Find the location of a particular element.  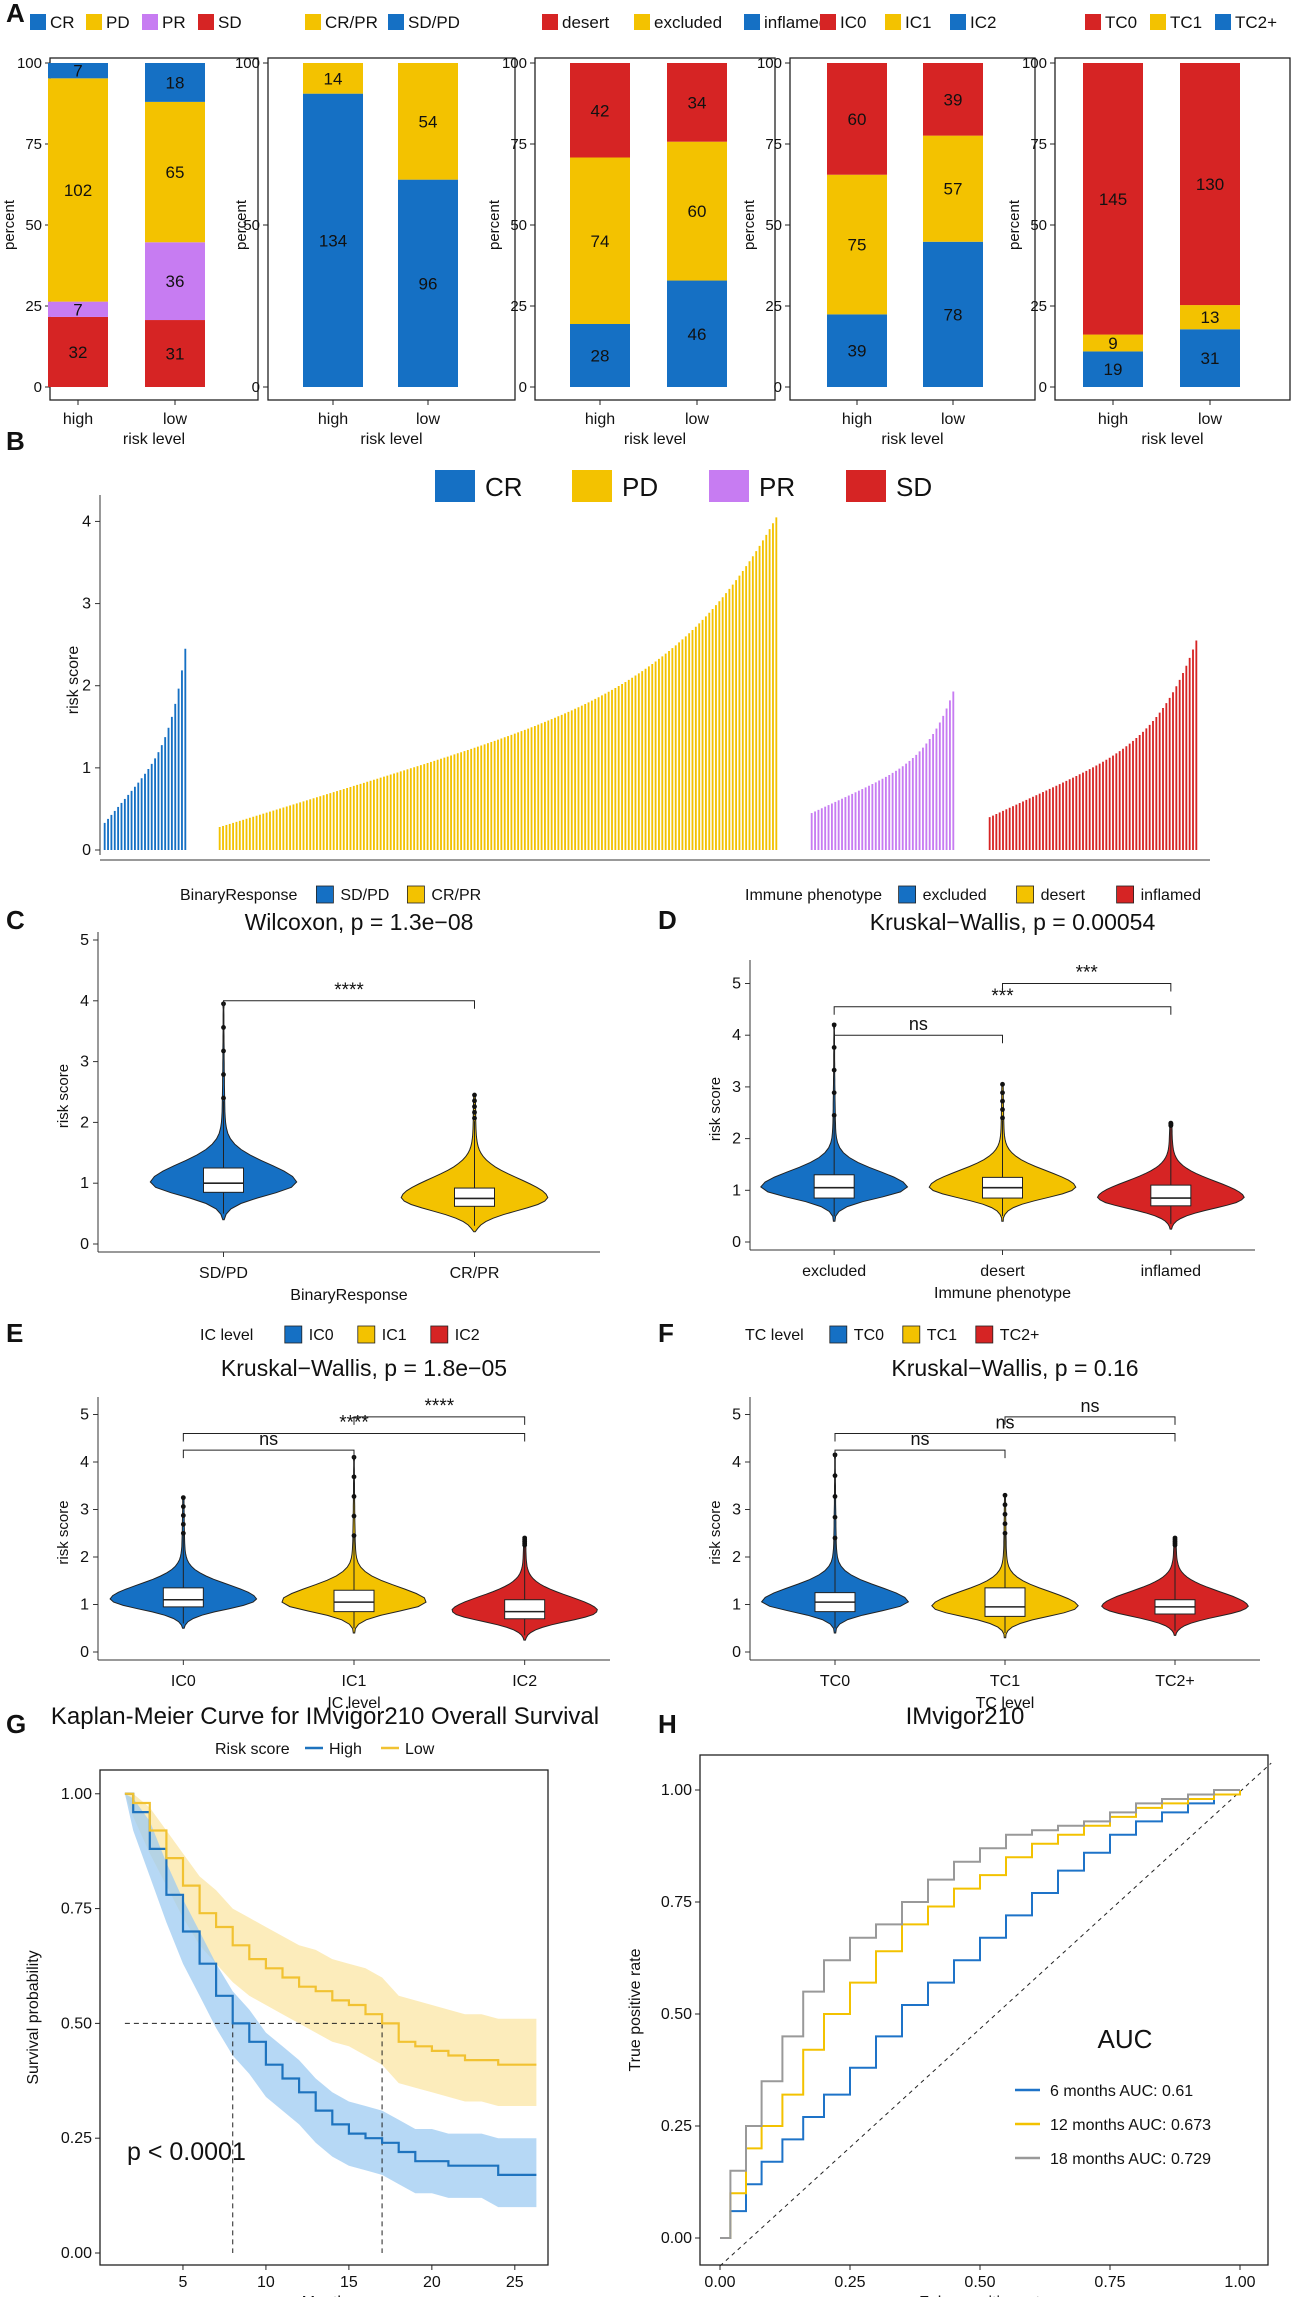

y-axis-label: True positive rate is located at coordinates (635, 2009).